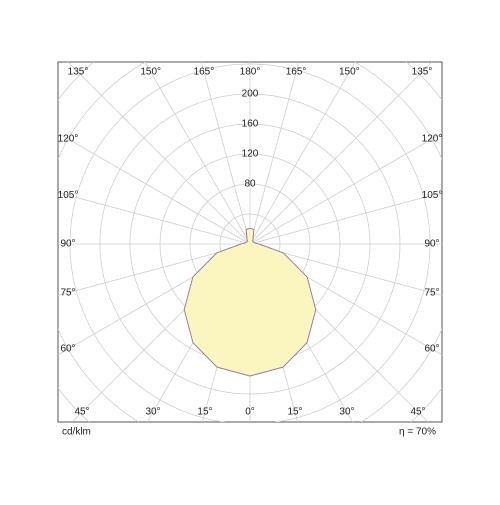 Image resolution: width=500 pixels, height=505 pixels. I want to click on efficiency-label: η = 70%, so click(417, 432).